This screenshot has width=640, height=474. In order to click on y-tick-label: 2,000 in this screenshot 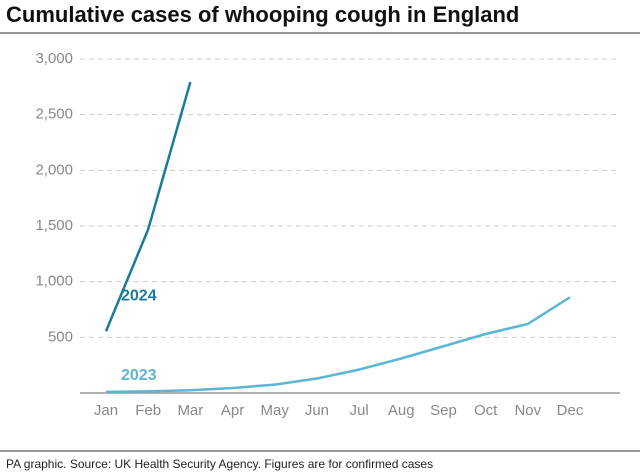, I will do `click(54, 169)`.